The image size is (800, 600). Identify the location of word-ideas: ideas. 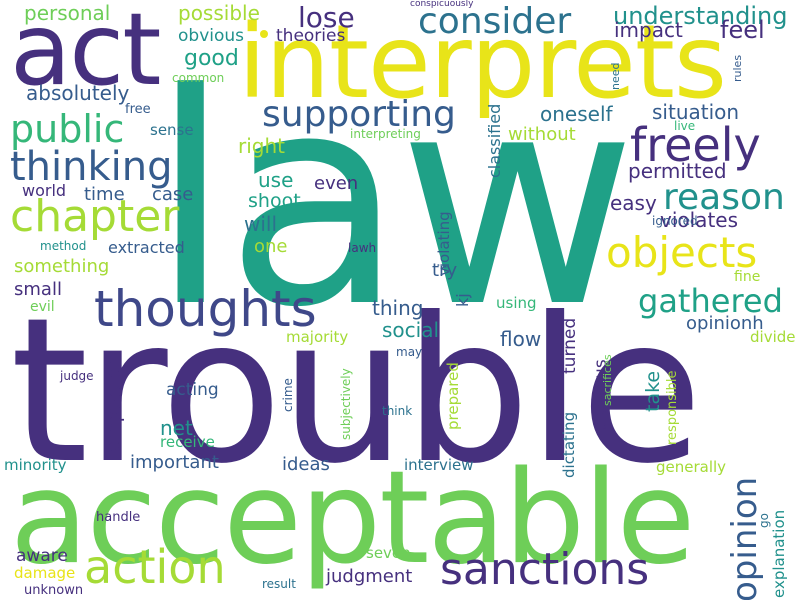
(306, 464).